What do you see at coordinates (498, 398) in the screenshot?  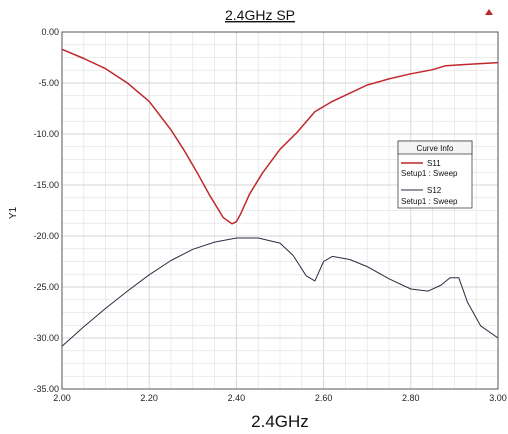 I see `x-tick-label: 3.00` at bounding box center [498, 398].